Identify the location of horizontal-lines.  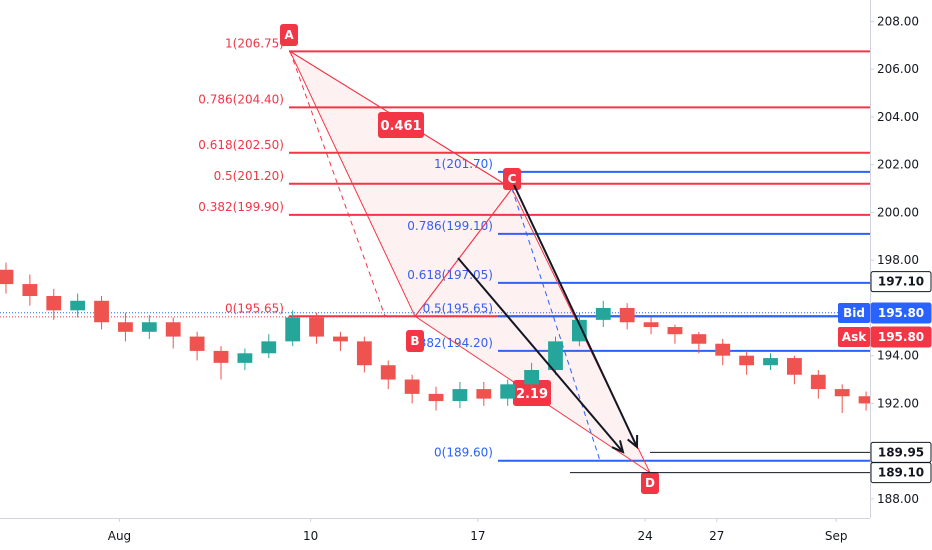
(720, 462).